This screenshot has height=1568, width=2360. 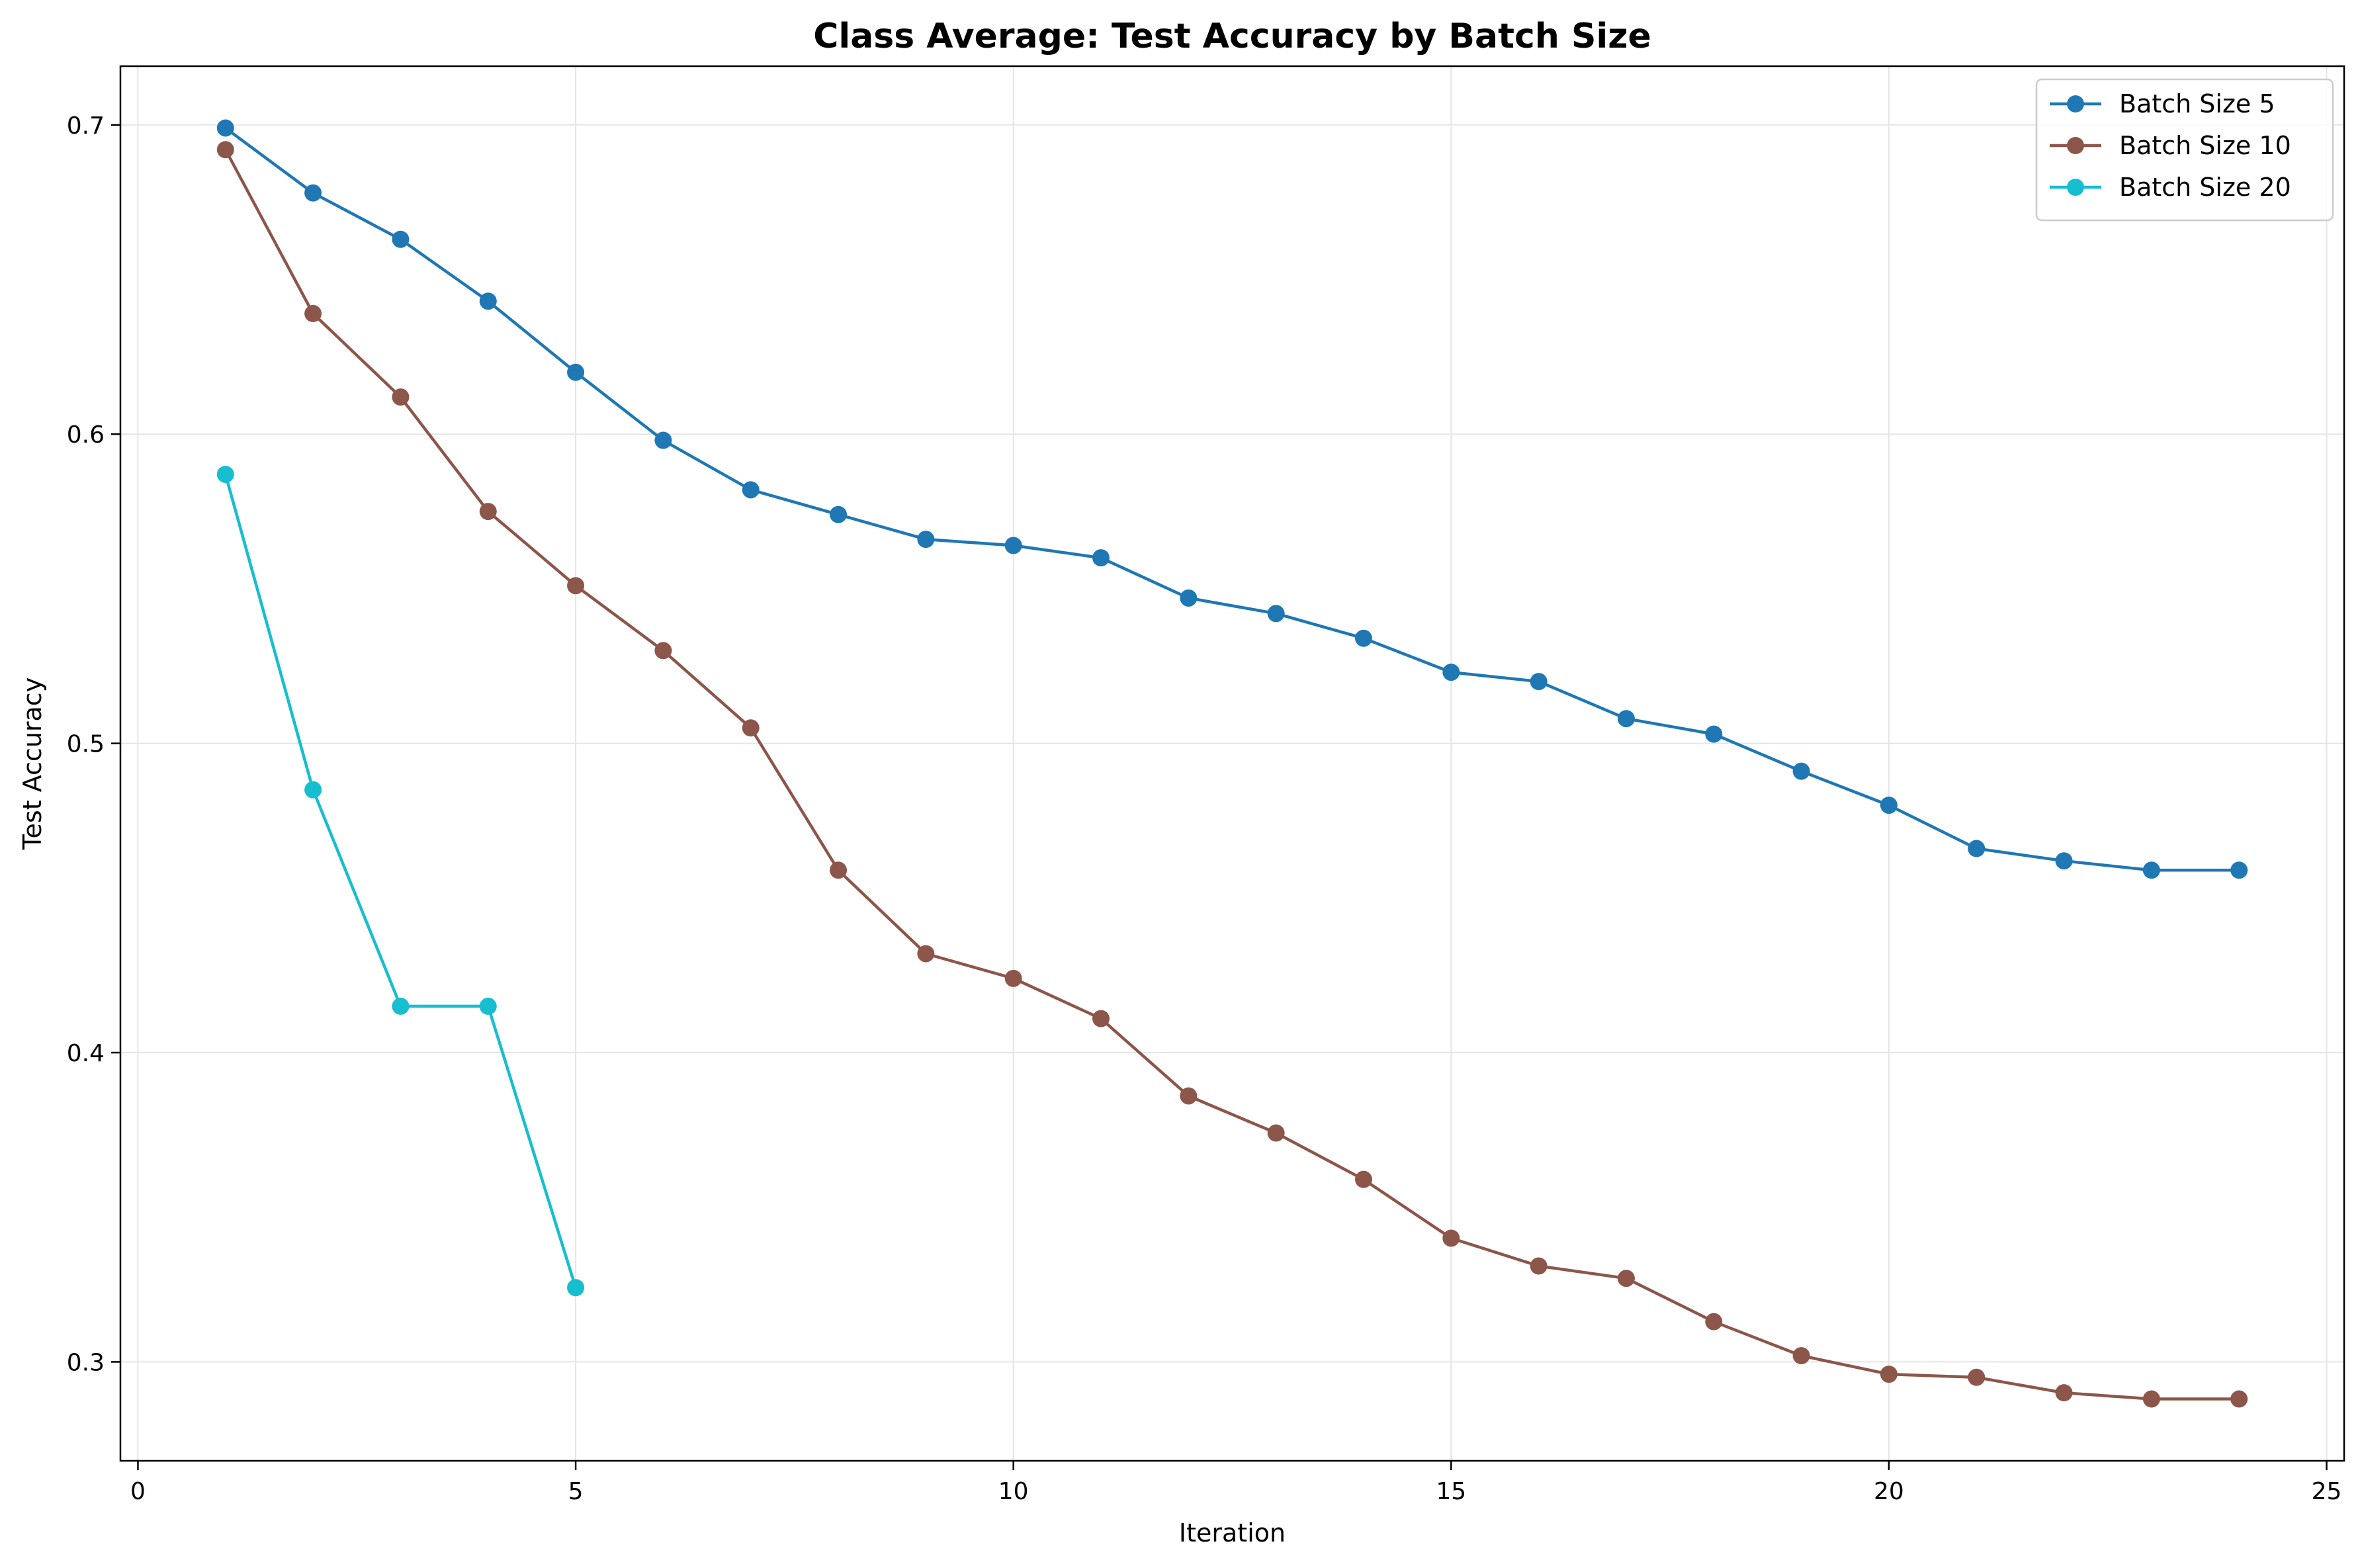 What do you see at coordinates (1013, 1492) in the screenshot?
I see `x-tick-label: 10` at bounding box center [1013, 1492].